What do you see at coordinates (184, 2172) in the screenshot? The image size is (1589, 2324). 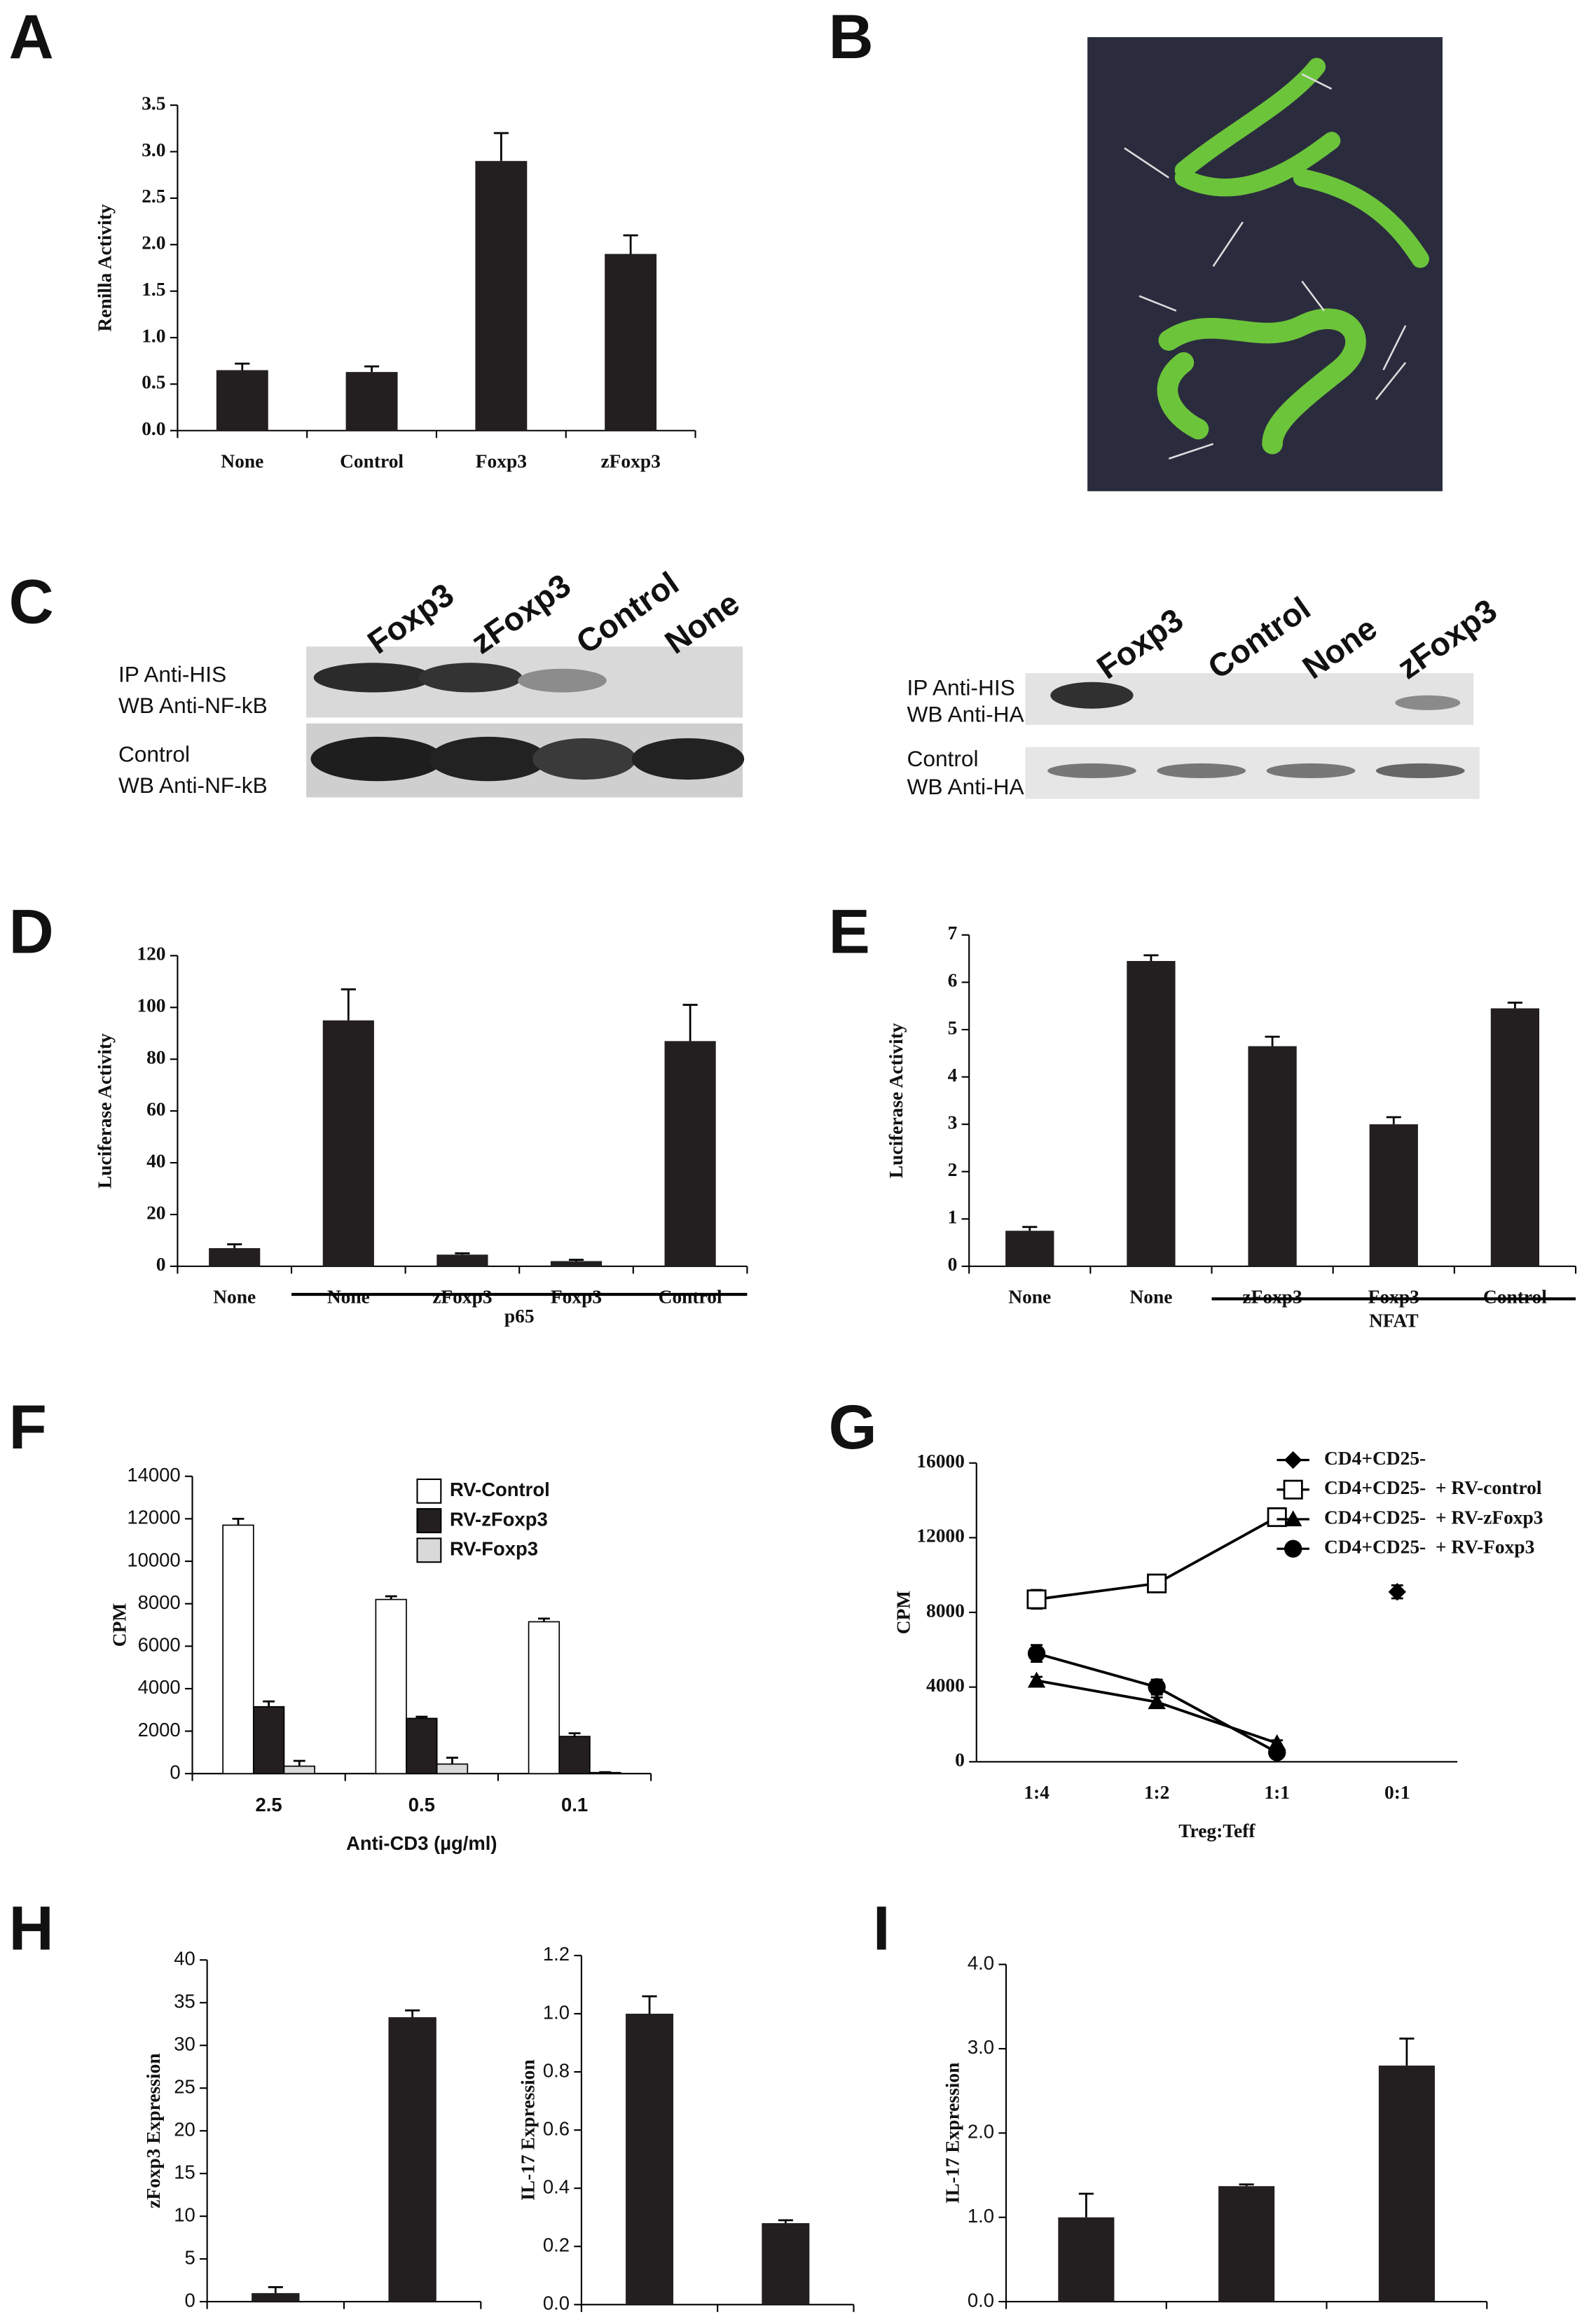 I see `y-tick-label: 15` at bounding box center [184, 2172].